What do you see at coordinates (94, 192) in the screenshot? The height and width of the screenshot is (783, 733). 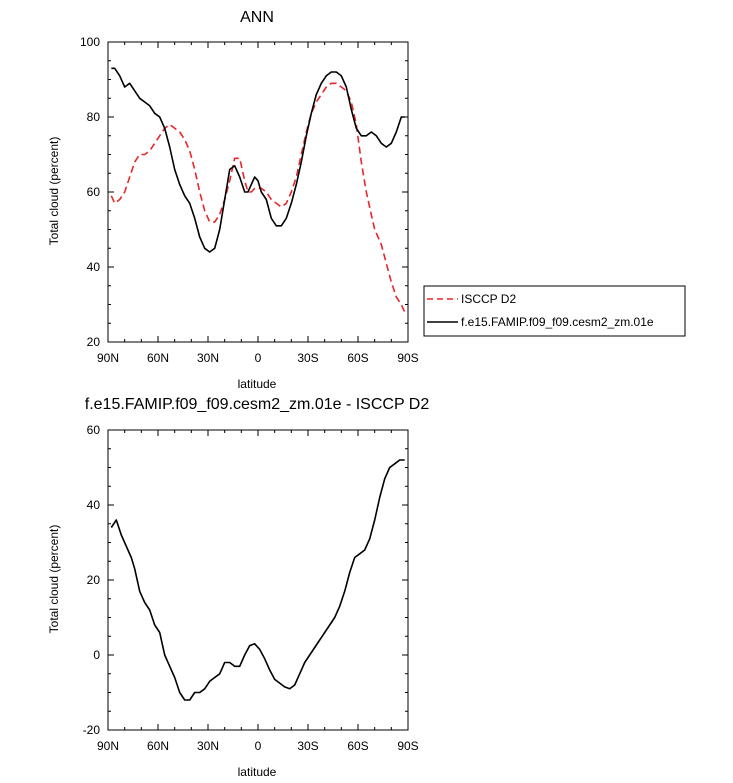 I see `top-y-tick-label: 60` at bounding box center [94, 192].